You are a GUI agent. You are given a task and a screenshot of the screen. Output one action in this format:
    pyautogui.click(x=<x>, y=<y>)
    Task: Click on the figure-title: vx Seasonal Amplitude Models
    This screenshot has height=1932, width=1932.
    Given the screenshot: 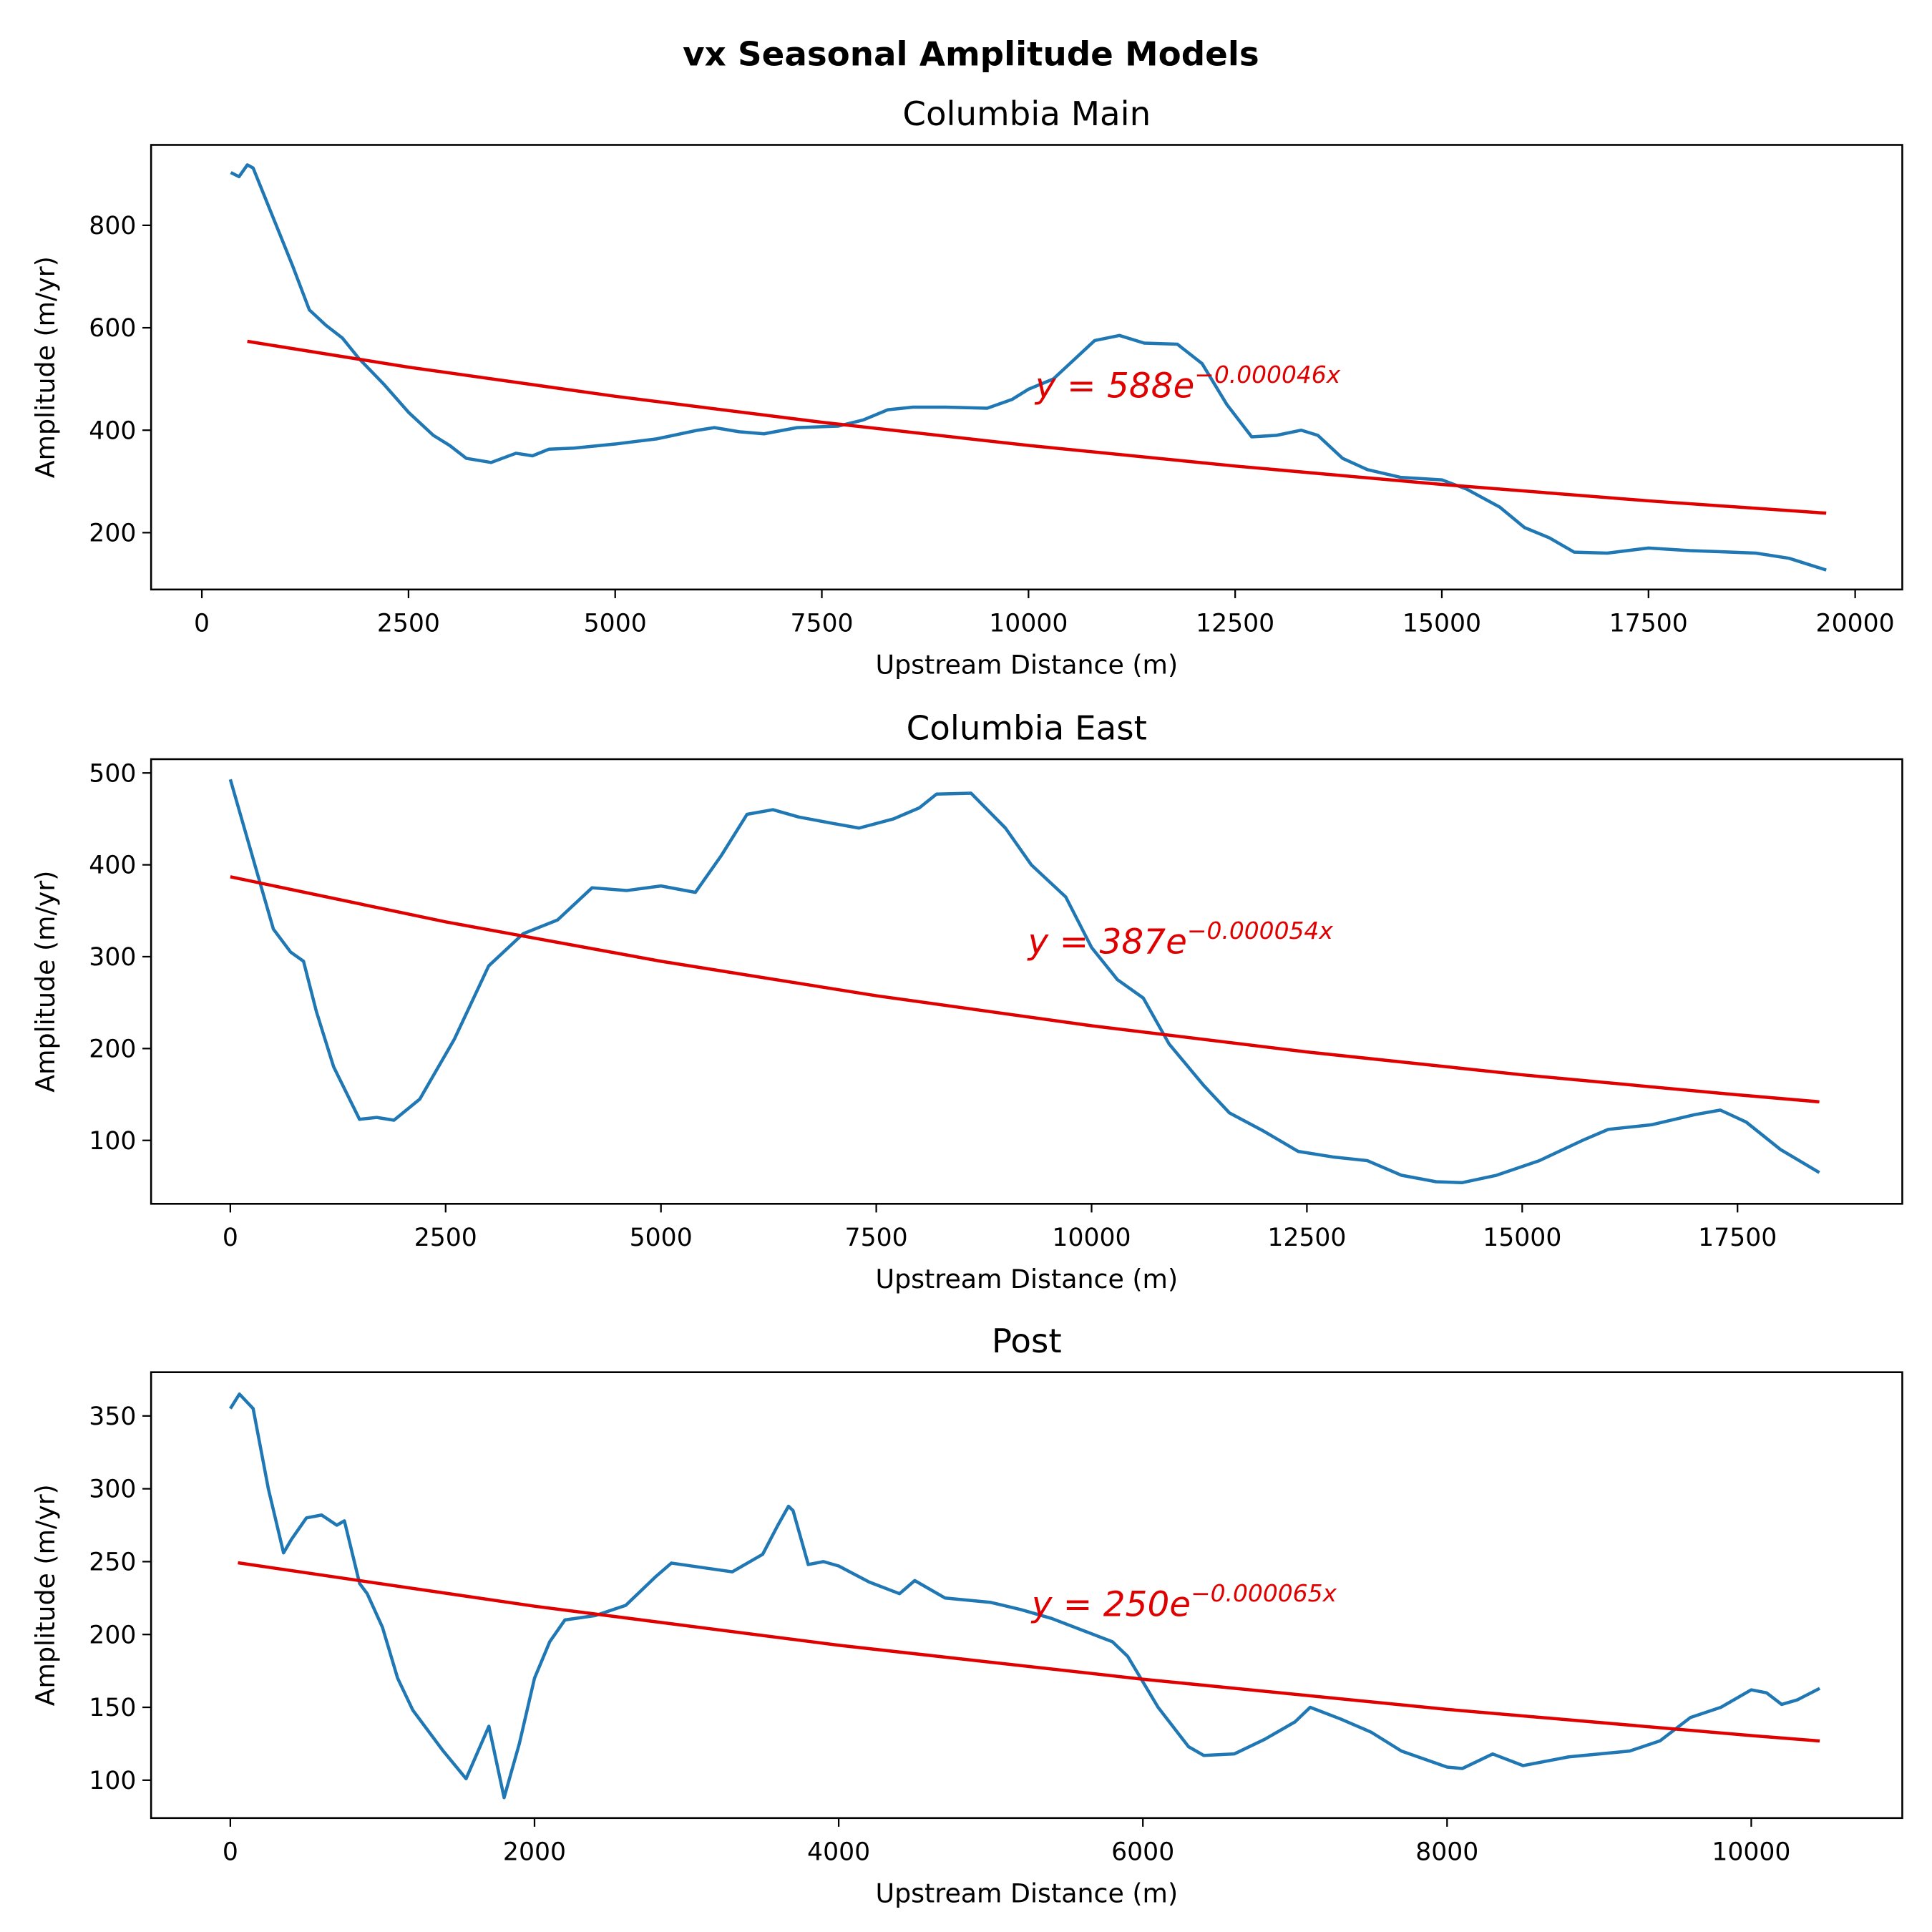 What is the action you would take?
    pyautogui.click(x=971, y=55)
    